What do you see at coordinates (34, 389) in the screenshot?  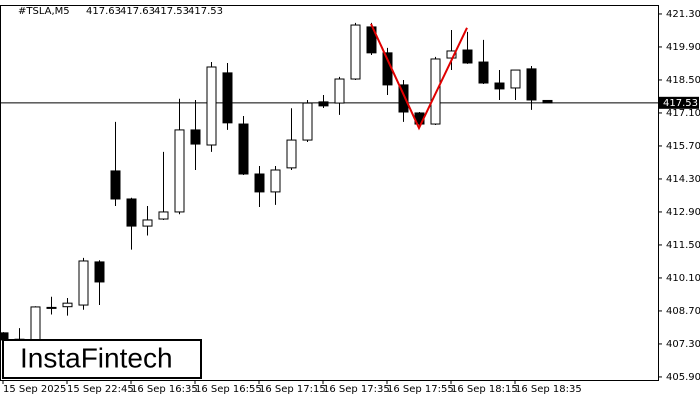 I see `x-tick-label: 15 Sep 2025` at bounding box center [34, 389].